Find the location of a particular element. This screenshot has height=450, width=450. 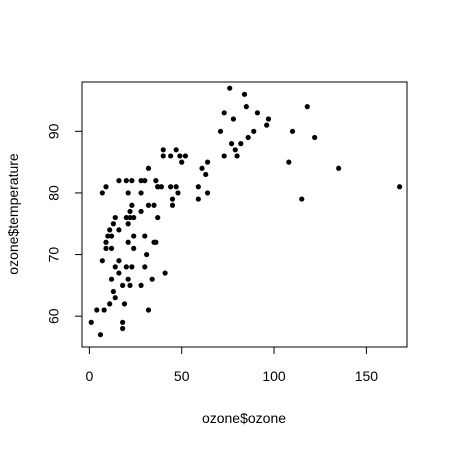

x-tick-label: 50 is located at coordinates (182, 376).